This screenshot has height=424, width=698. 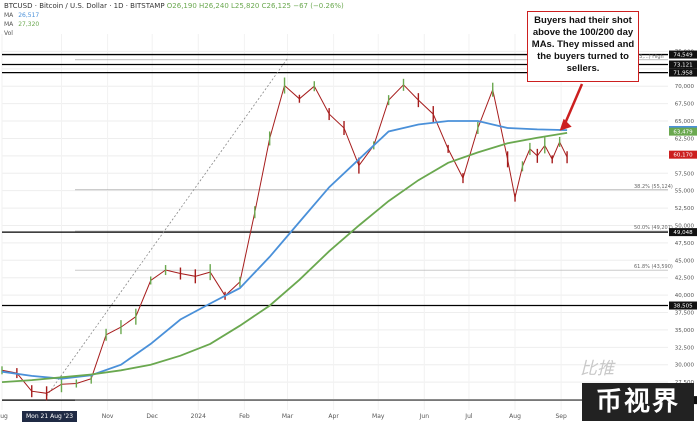 What do you see at coordinates (378, 416) in the screenshot?
I see `x-tick-label: May` at bounding box center [378, 416].